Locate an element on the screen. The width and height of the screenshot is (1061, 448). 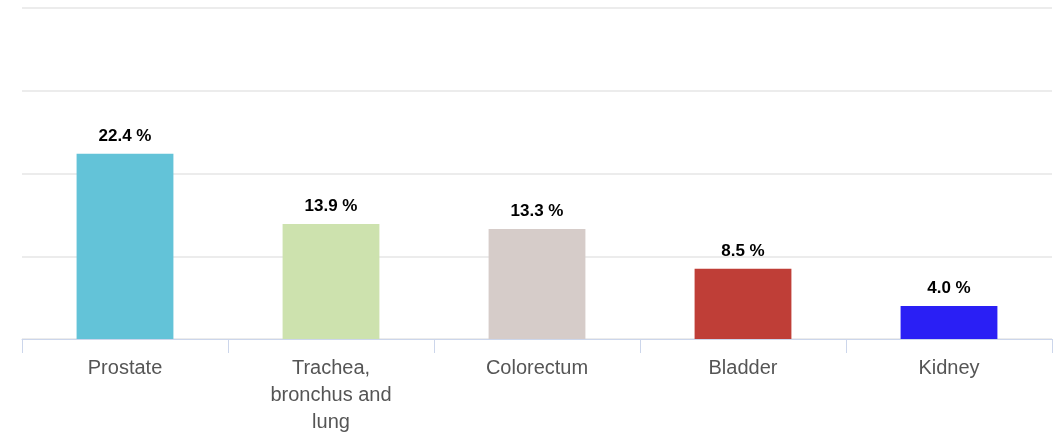
x-tick-label: Kidney is located at coordinates (949, 366).